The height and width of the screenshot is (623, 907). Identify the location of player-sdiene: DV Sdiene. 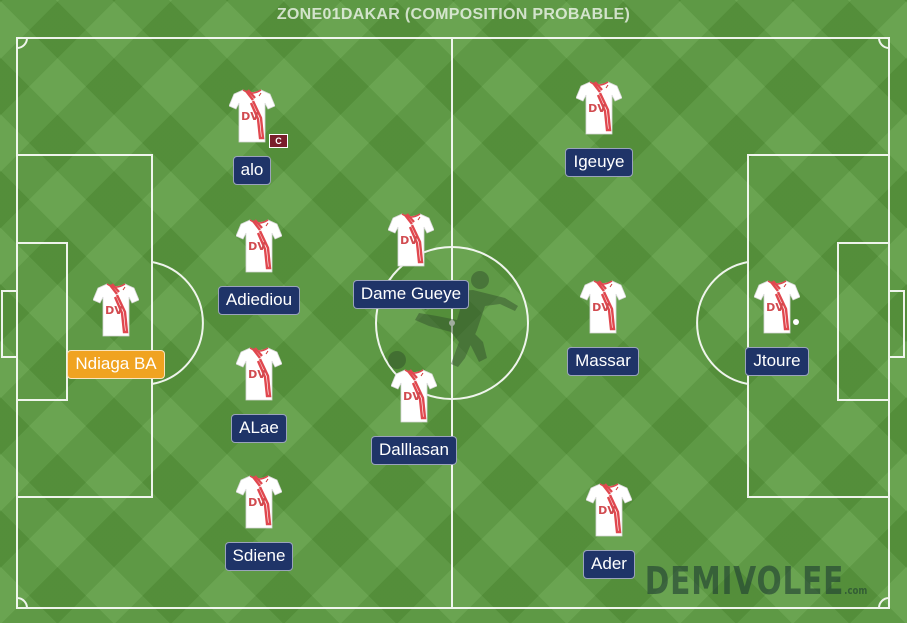
(259, 522).